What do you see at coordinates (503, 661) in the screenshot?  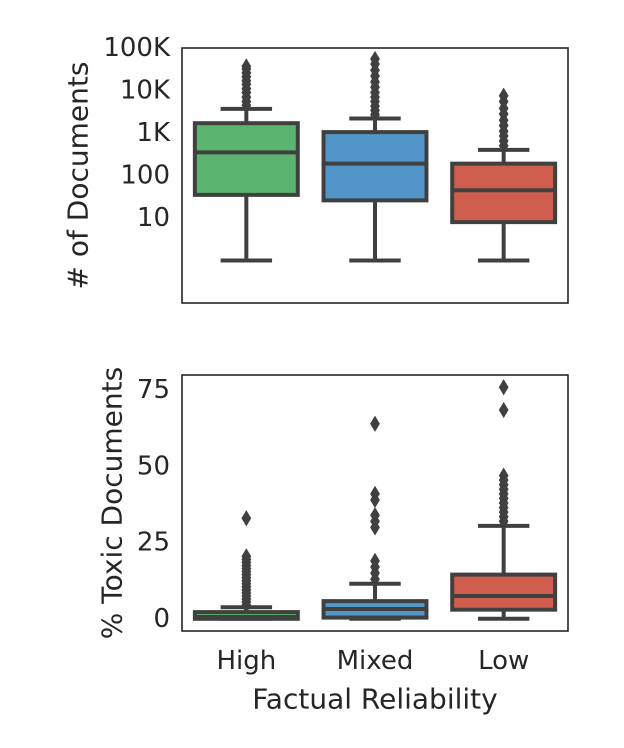 I see `x-tick-label: Low` at bounding box center [503, 661].